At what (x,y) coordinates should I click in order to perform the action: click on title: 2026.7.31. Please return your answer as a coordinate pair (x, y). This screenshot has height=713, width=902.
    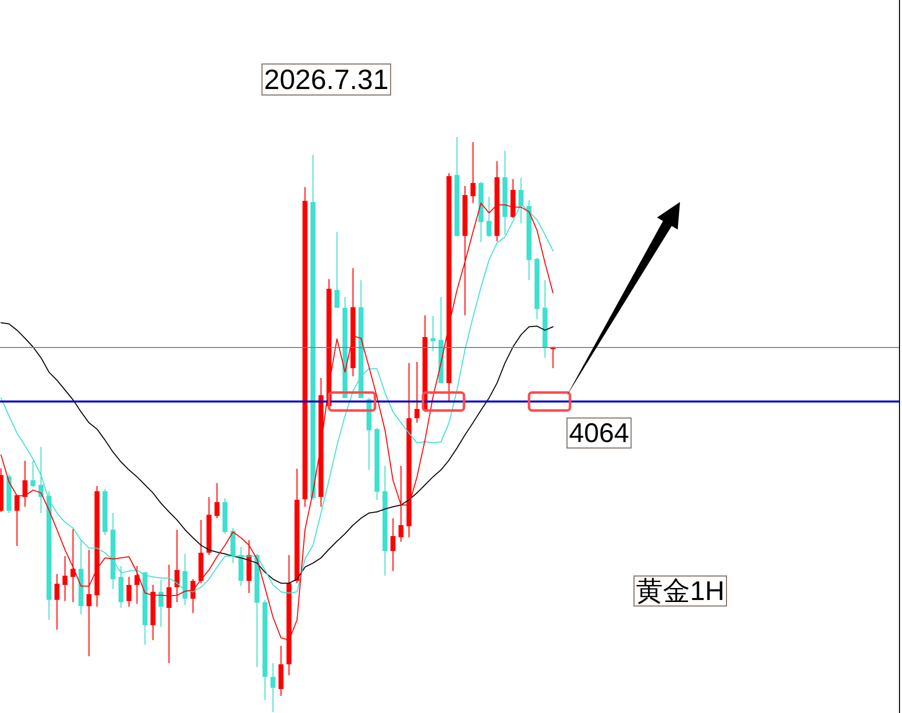
    Looking at the image, I should click on (327, 80).